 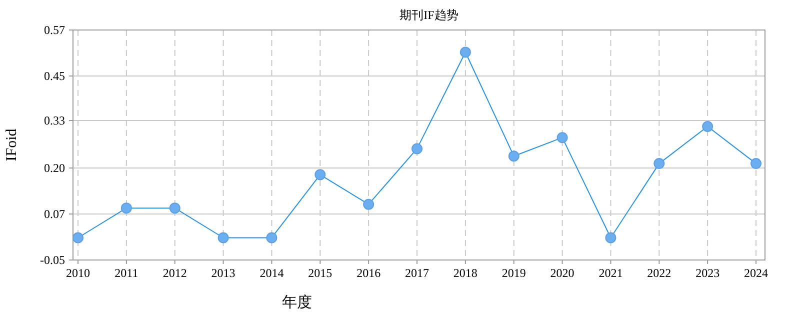 I want to click on y-tick-label: -0.05, so click(x=52, y=260).